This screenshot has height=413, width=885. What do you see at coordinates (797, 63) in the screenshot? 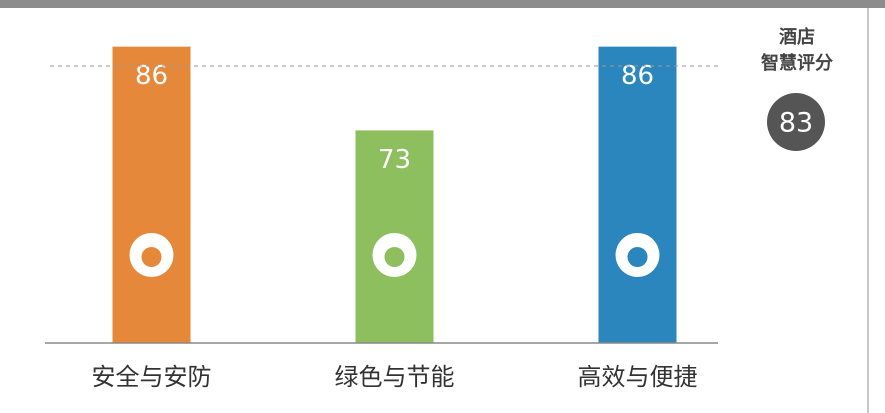
I see `reference-label: 智慧评分` at bounding box center [797, 63].